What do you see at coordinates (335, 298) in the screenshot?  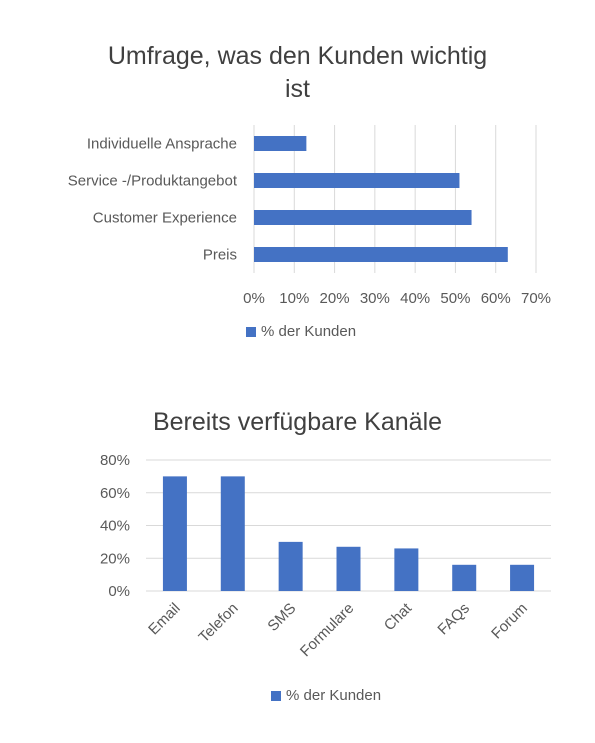 I see `x-tick-label: 20%` at bounding box center [335, 298].